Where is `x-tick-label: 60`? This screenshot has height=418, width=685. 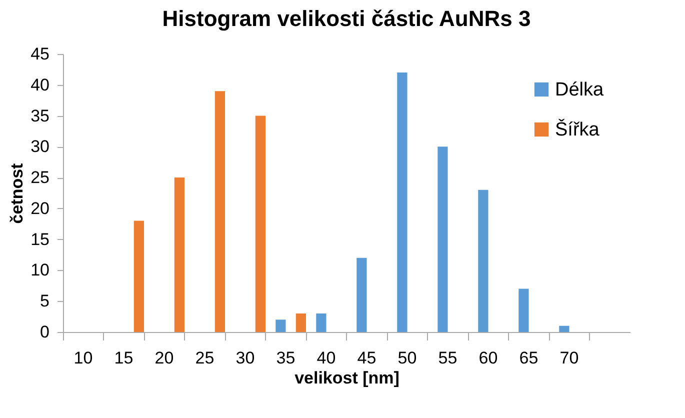 x-tick-label: 60 is located at coordinates (488, 358).